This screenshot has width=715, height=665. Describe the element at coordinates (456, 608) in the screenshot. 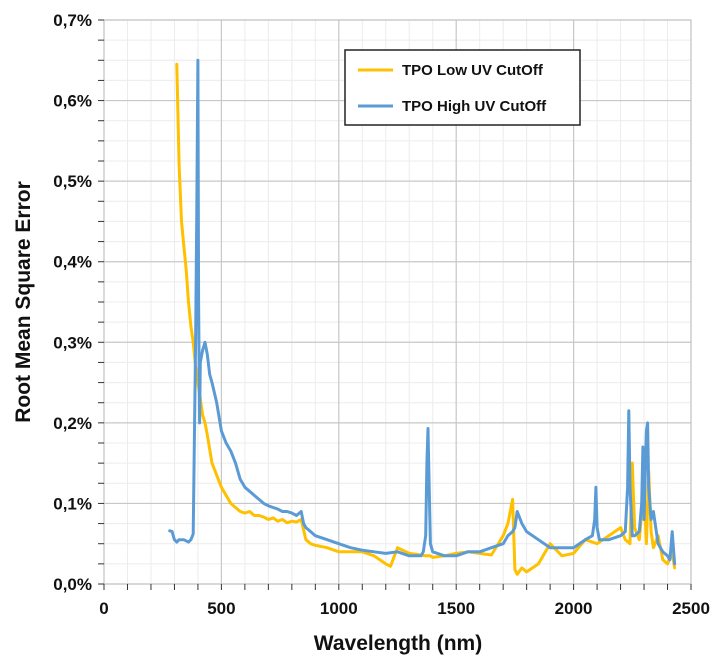

I see `x-tick-label: 1500` at that location.